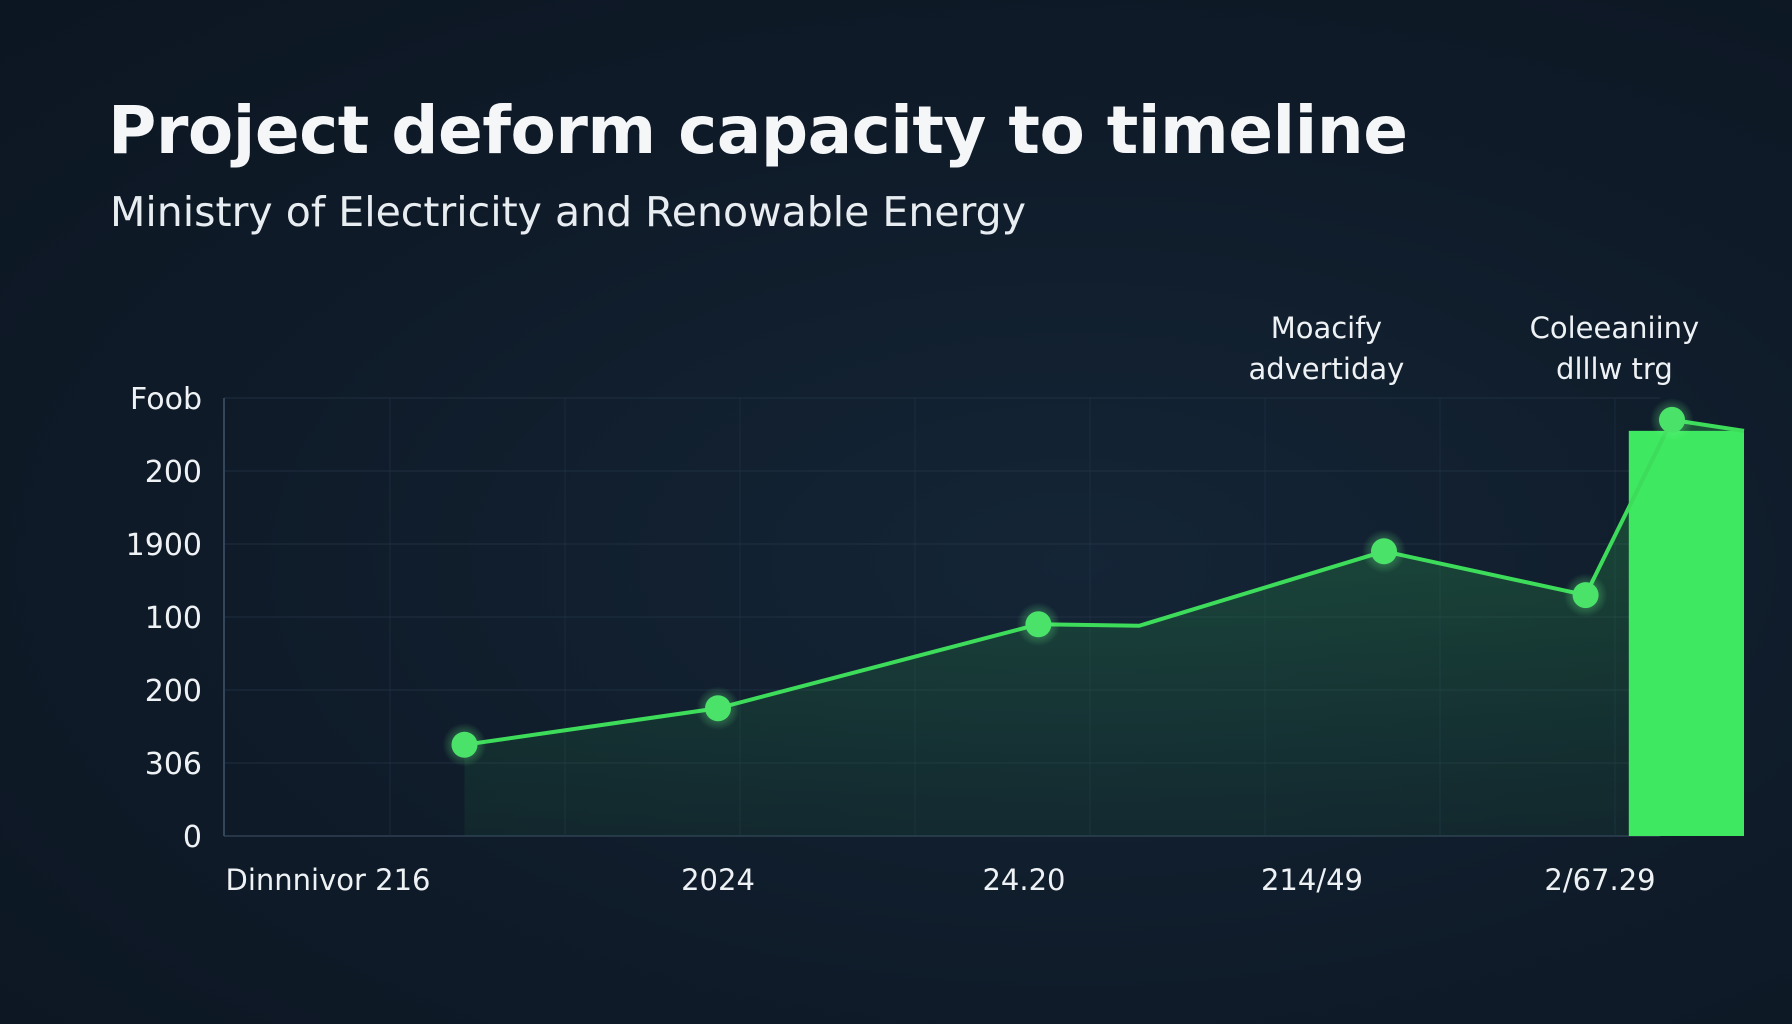  What do you see at coordinates (1326, 328) in the screenshot?
I see `annotation-line: Moacify` at bounding box center [1326, 328].